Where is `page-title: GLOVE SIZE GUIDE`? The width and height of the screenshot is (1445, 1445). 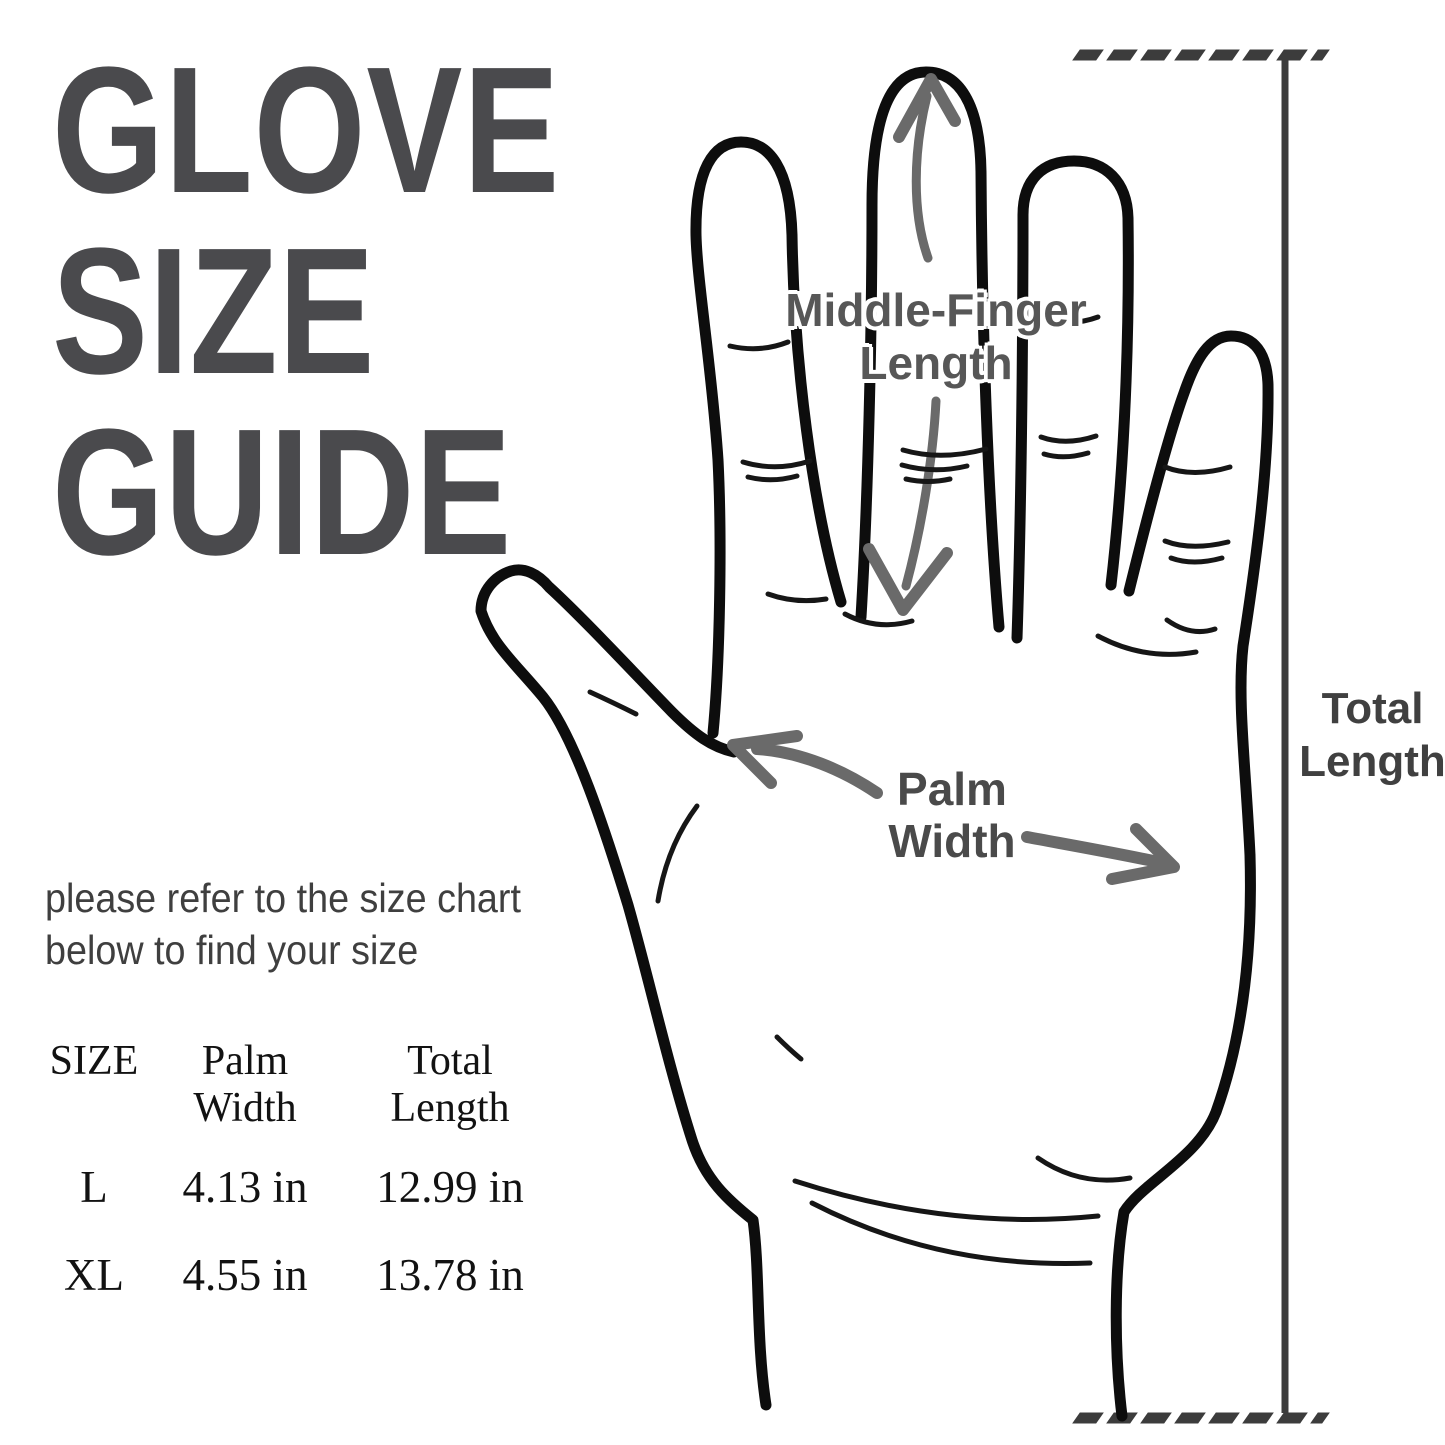 page-title: GLOVE SIZE GUIDE is located at coordinates (306, 311).